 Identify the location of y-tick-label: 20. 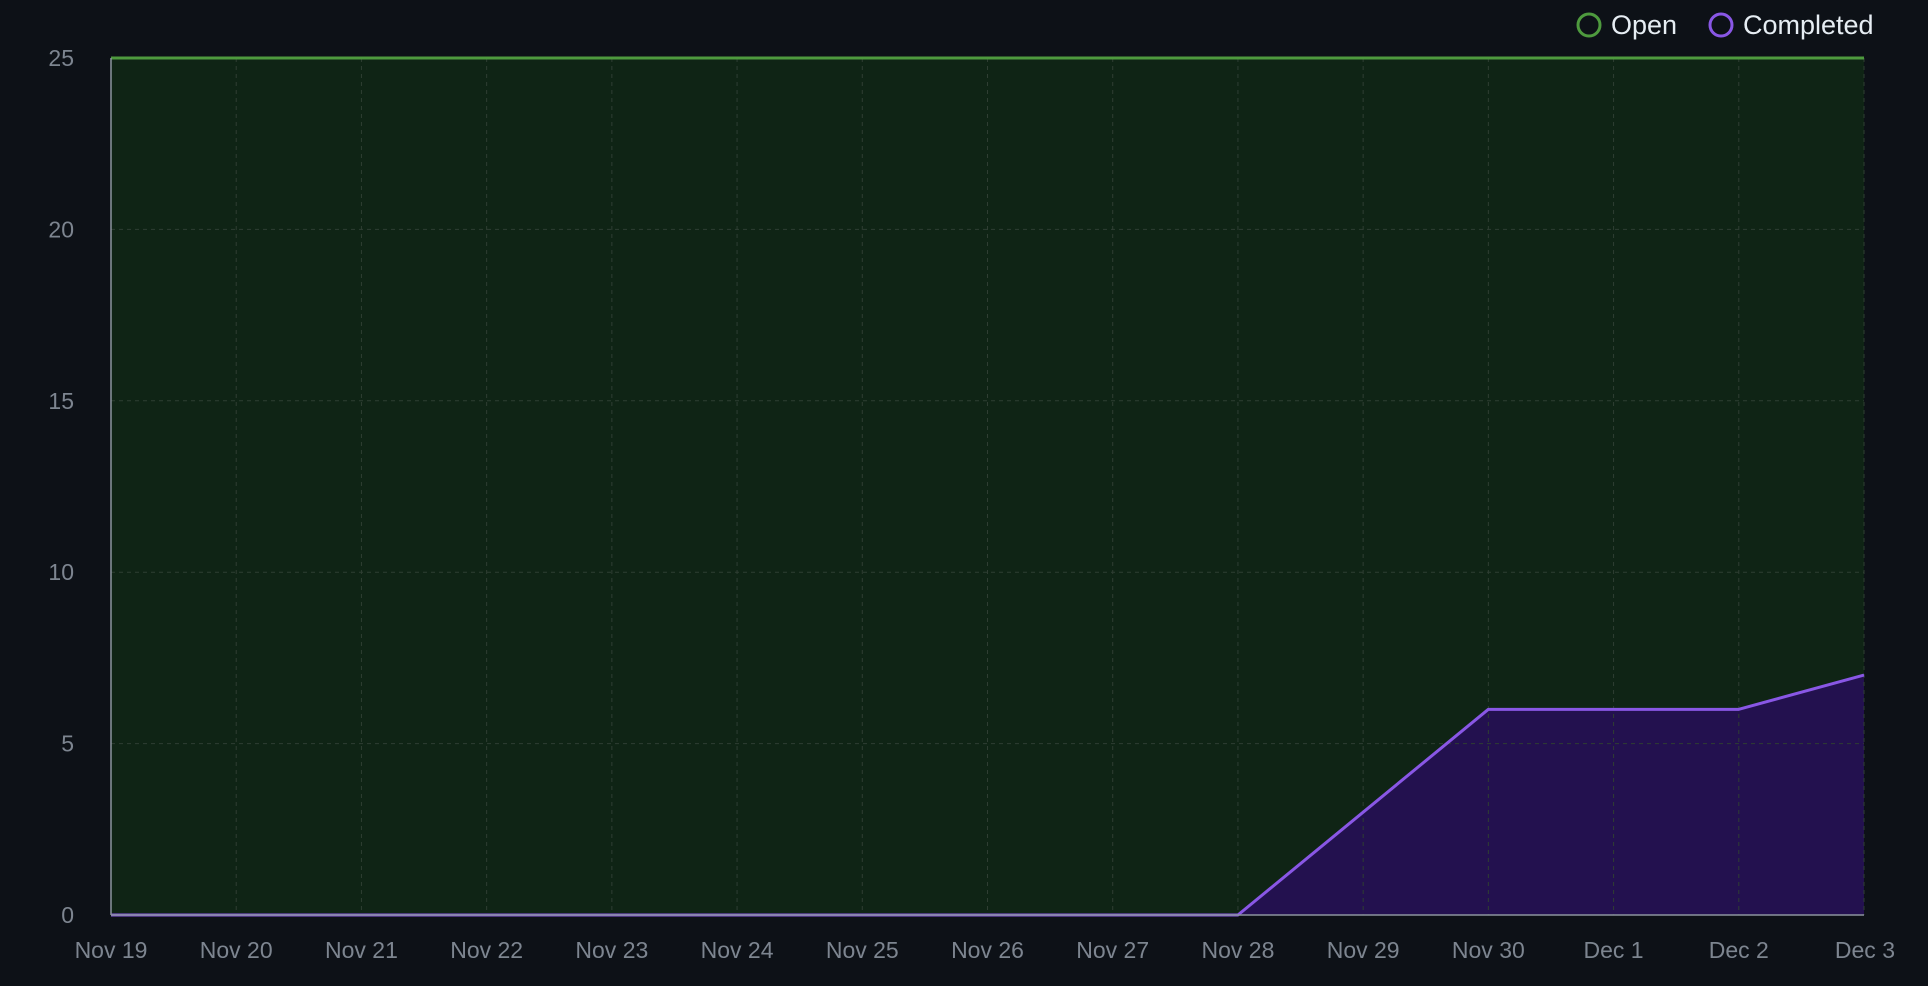
(61, 229).